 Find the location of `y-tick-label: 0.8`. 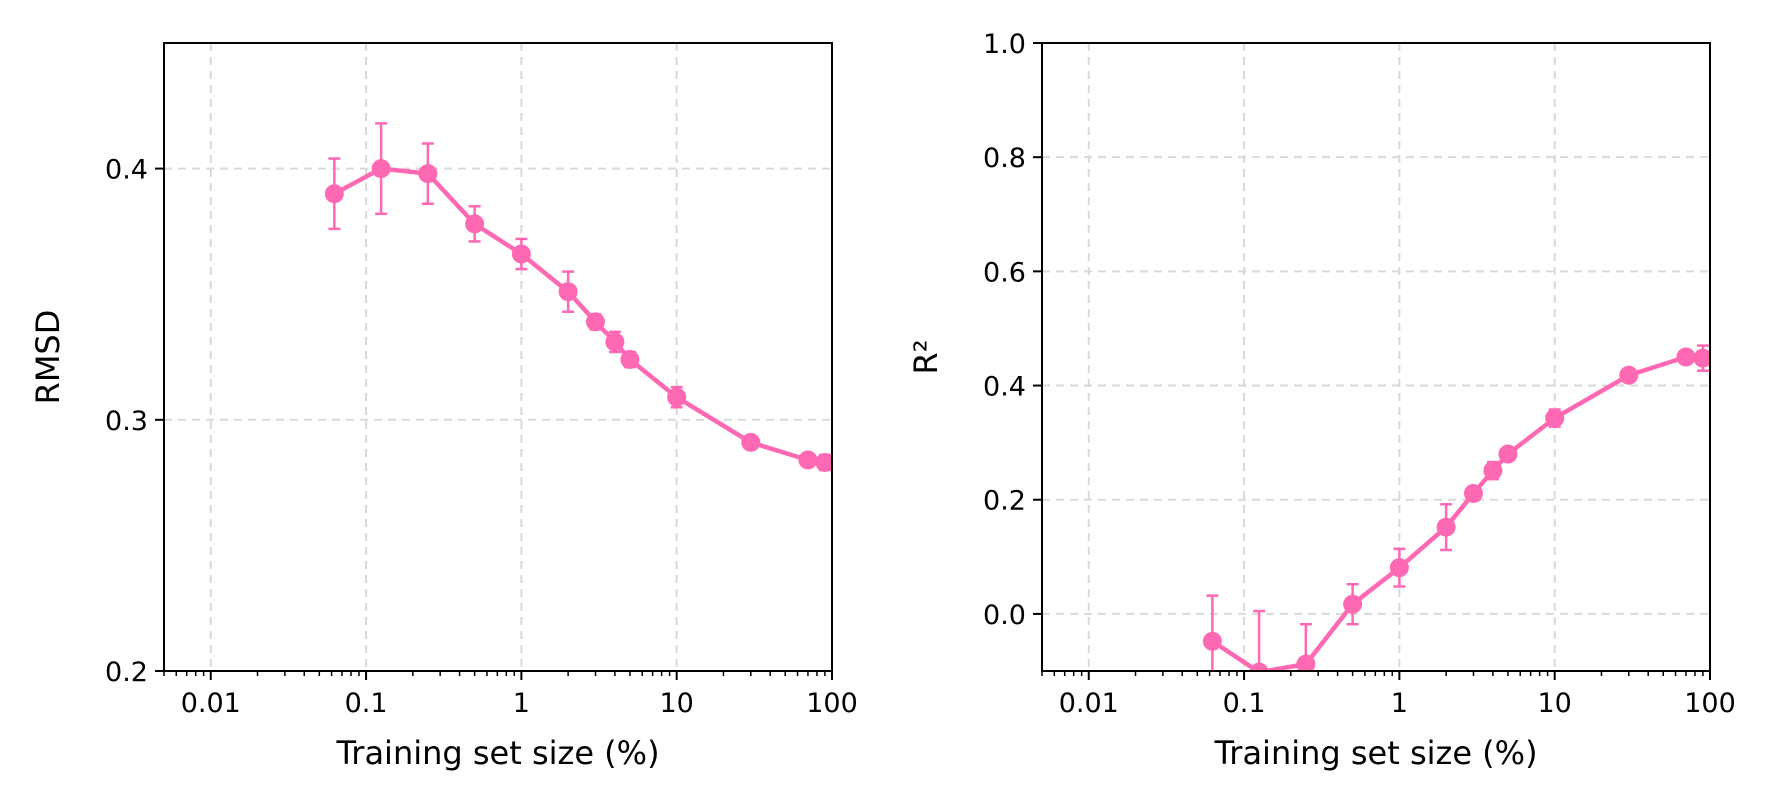

y-tick-label: 0.8 is located at coordinates (1004, 158).